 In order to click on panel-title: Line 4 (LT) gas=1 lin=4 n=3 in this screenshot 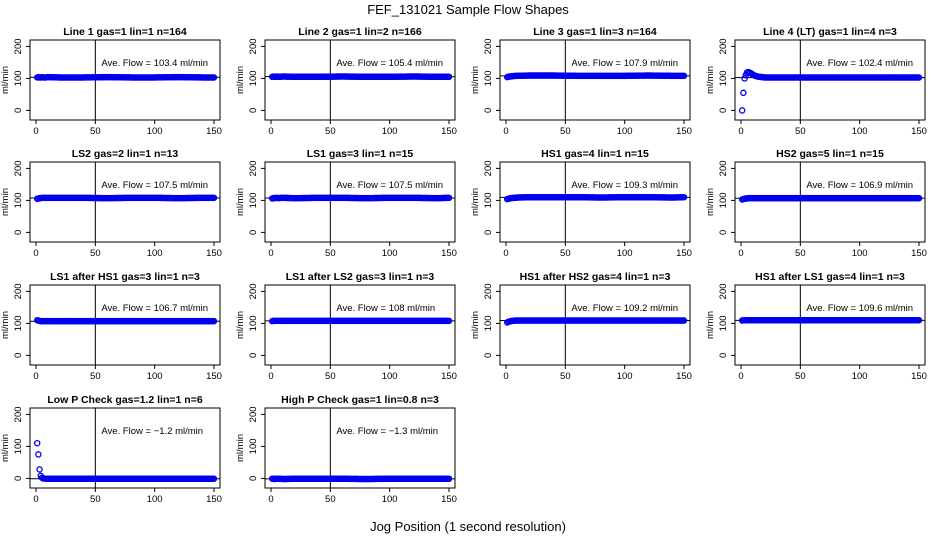, I will do `click(830, 32)`.